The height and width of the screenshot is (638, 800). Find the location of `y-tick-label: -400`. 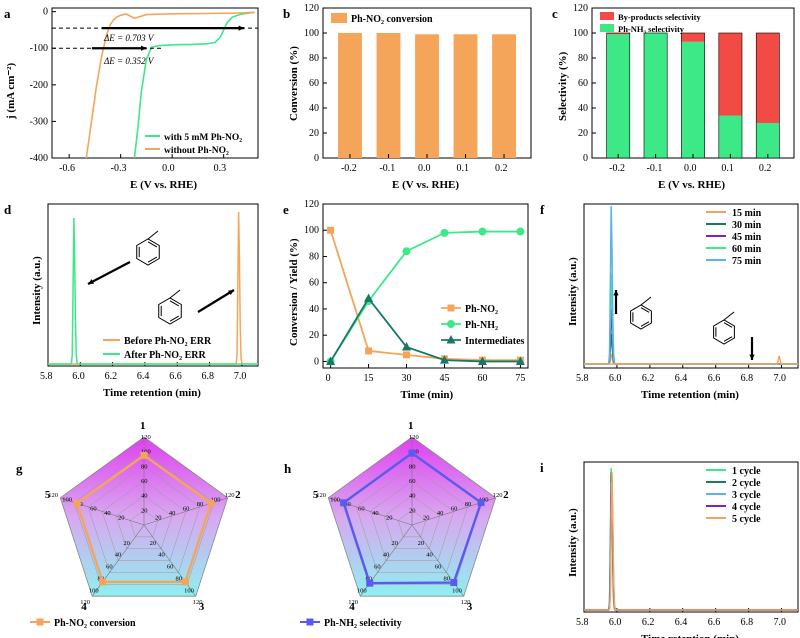

y-tick-label: -400 is located at coordinates (39, 158).